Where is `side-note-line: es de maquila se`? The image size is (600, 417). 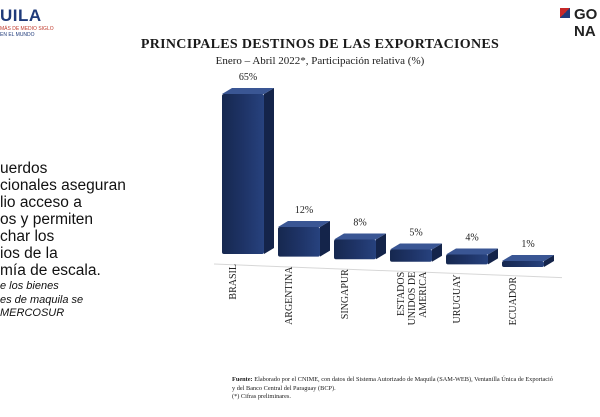
side-note-line: es de maquila se is located at coordinates (42, 299).